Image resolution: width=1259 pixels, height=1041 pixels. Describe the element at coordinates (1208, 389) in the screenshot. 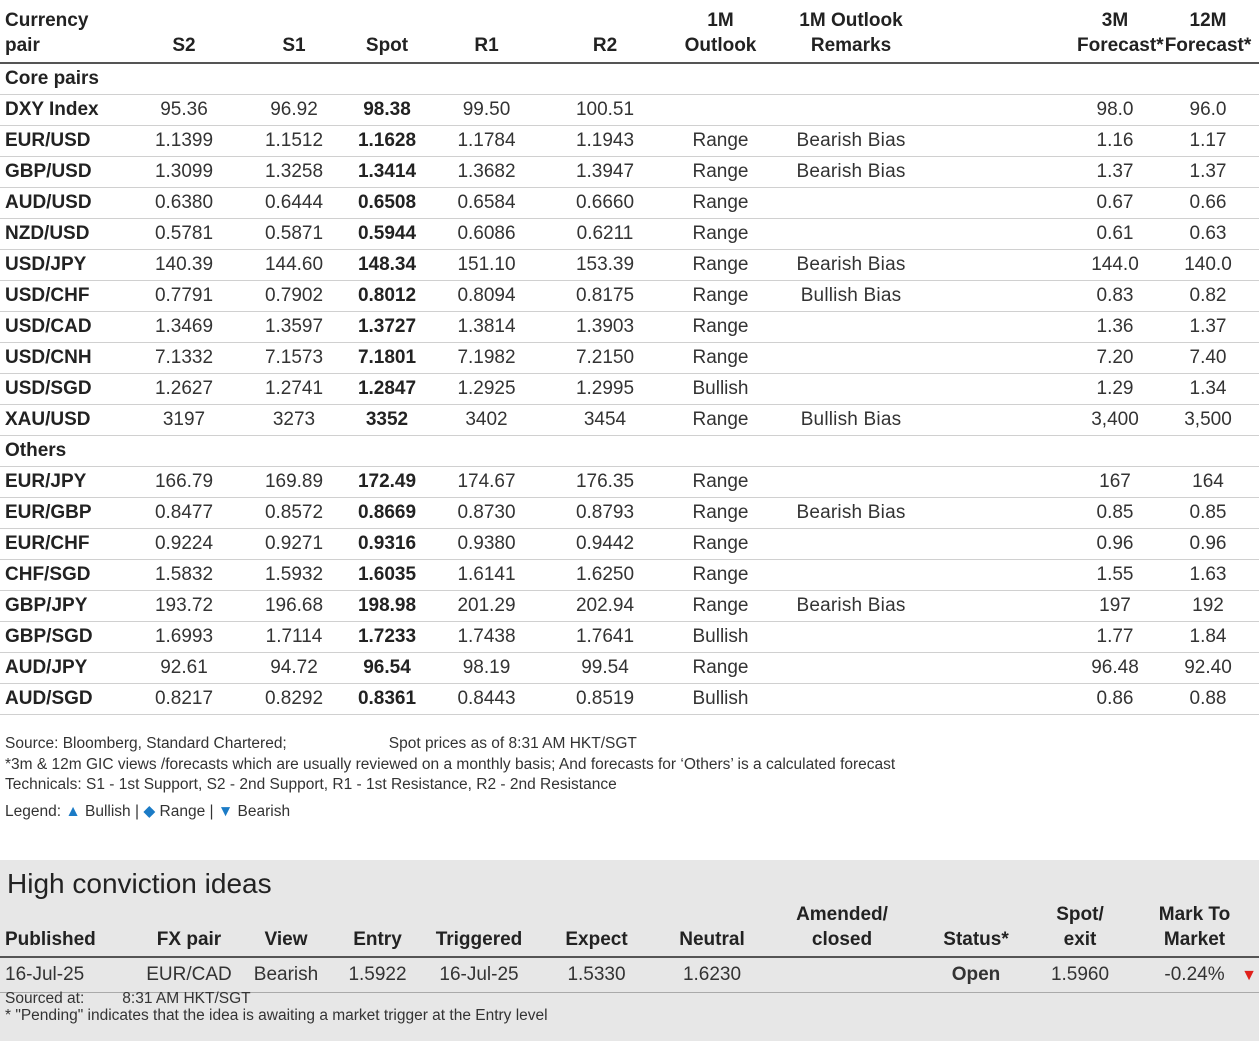

I see `cell-12m-forecast: 1.34` at that location.